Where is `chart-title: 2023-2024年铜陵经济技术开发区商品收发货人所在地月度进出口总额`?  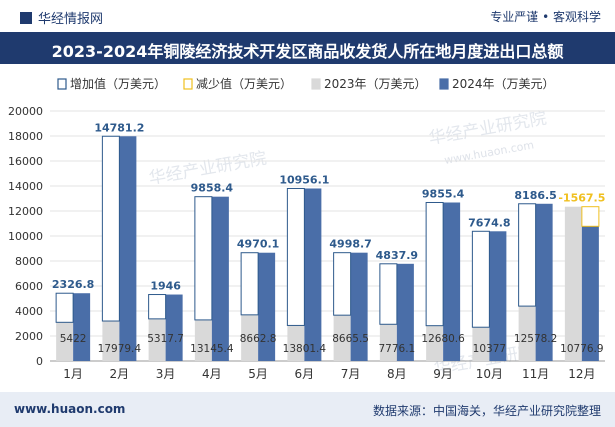 chart-title: 2023-2024年铜陵经济技术开发区商品收发货人所在地月度进出口总额 is located at coordinates (307, 51).